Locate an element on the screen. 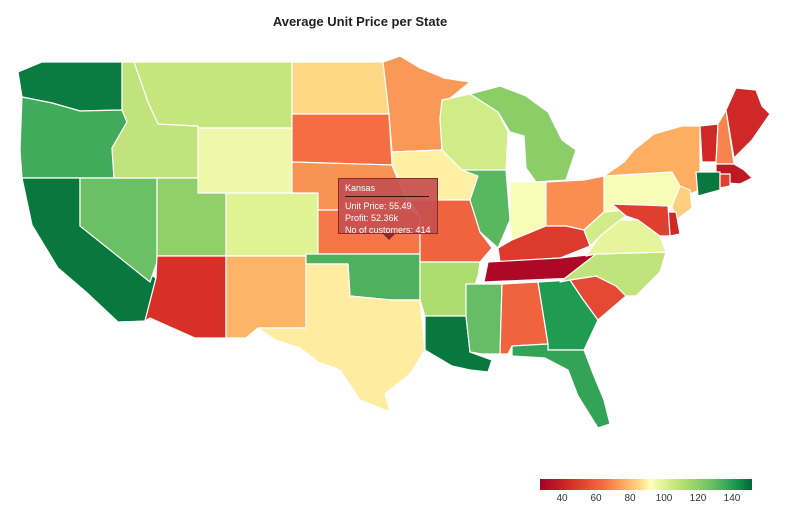 The height and width of the screenshot is (515, 800). tooltip-divider is located at coordinates (387, 196).